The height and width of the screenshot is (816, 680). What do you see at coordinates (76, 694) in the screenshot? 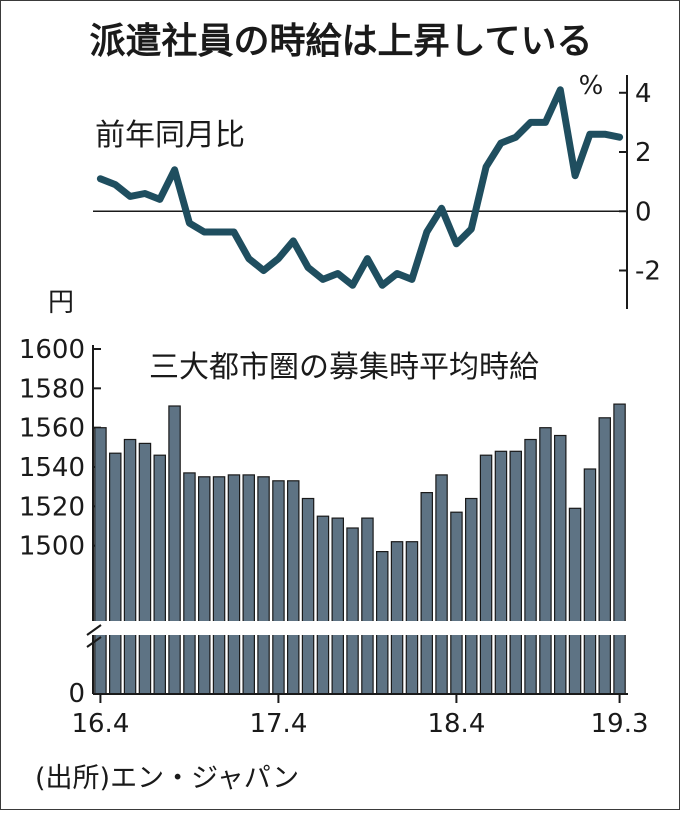
I see `bar-zero-label: 0` at bounding box center [76, 694].